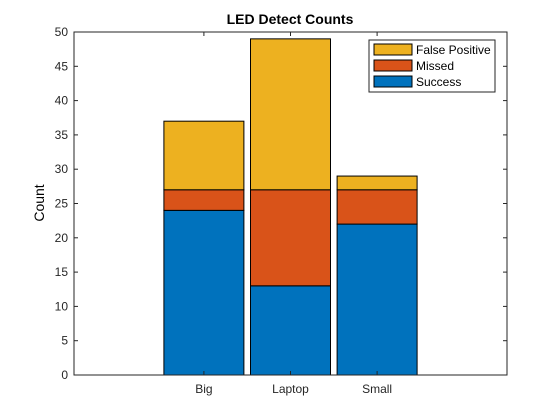 The image size is (560, 420). Describe the element at coordinates (39, 202) in the screenshot. I see `y-axis-label: Count` at that location.